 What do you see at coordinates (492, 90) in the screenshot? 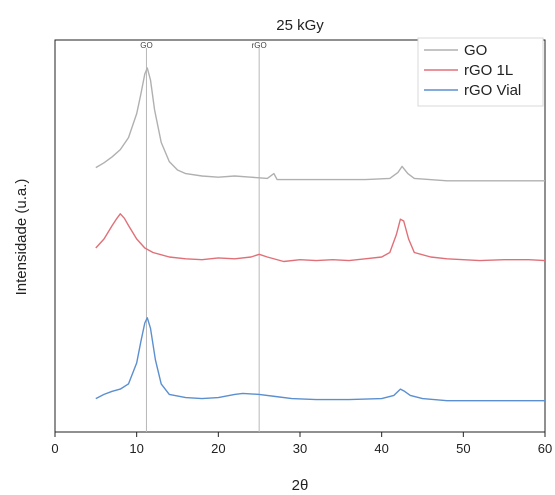
I see `legend-label: rGO Vial` at bounding box center [492, 90].